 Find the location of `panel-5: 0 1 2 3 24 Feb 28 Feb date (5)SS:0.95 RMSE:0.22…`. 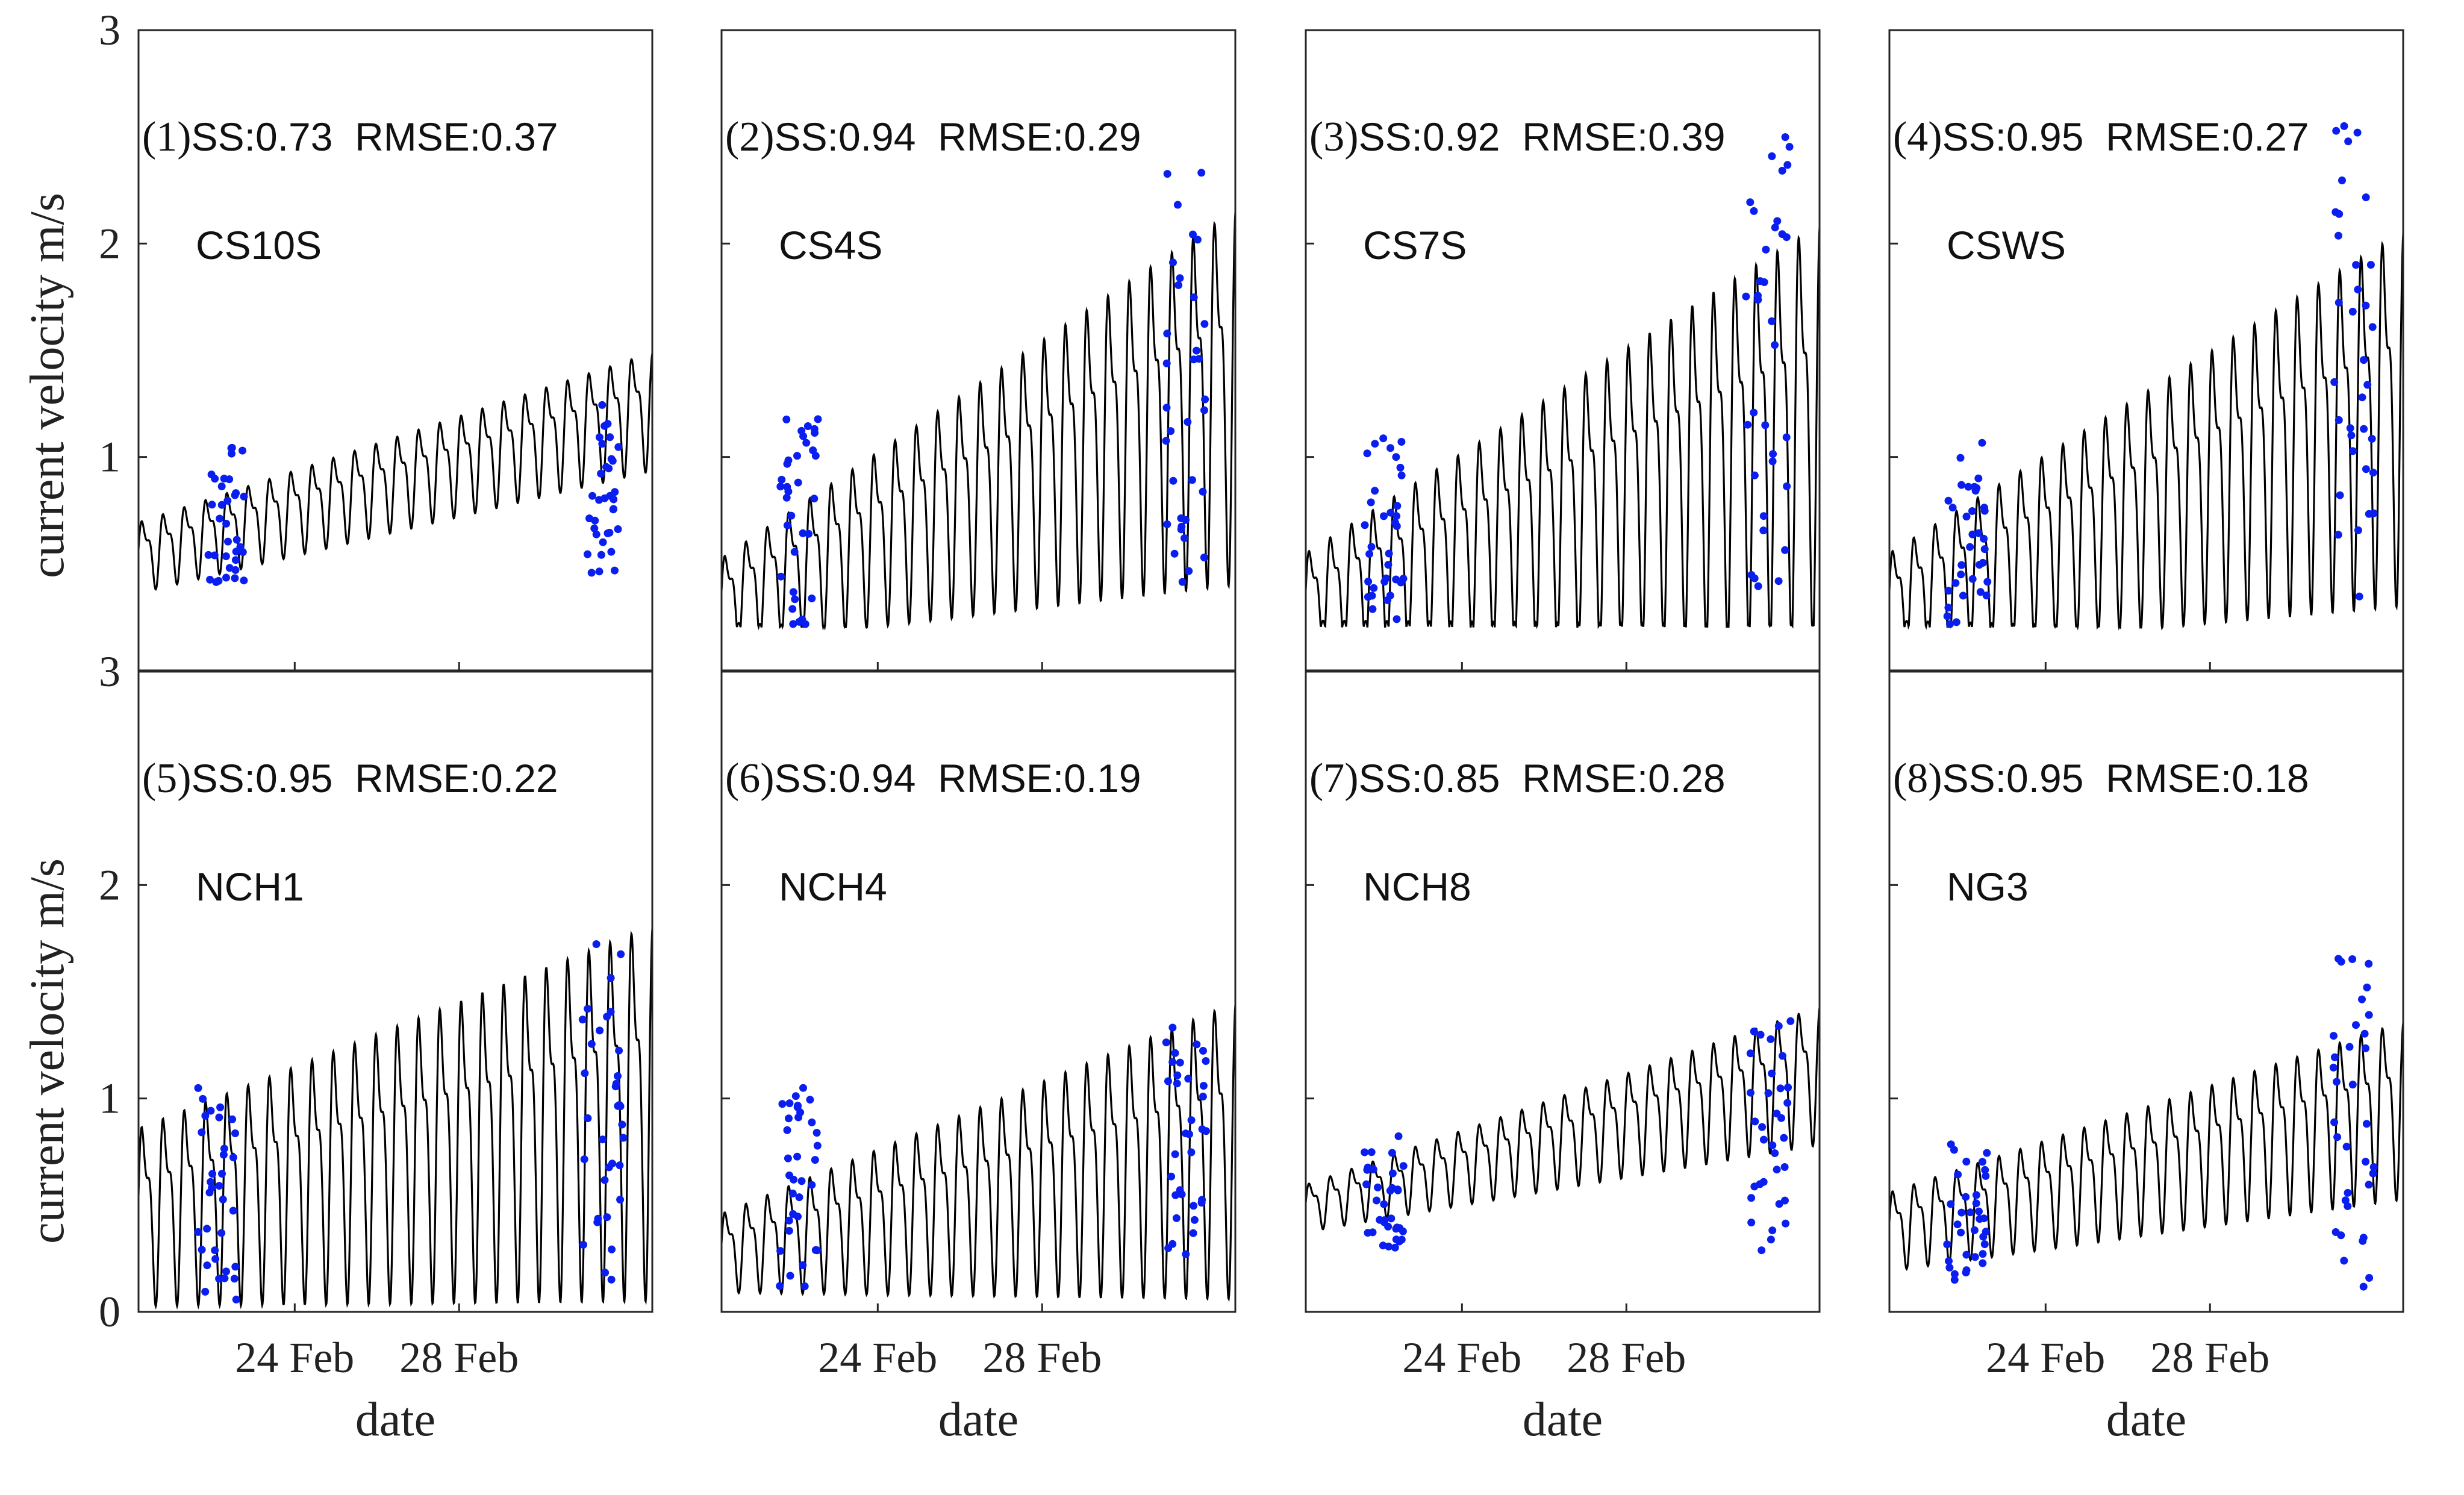

panel-5: 0 1 2 3 24 Feb 28 Feb date (5)SS:0.95 RMSE:0.22… is located at coordinates (376, 1047).